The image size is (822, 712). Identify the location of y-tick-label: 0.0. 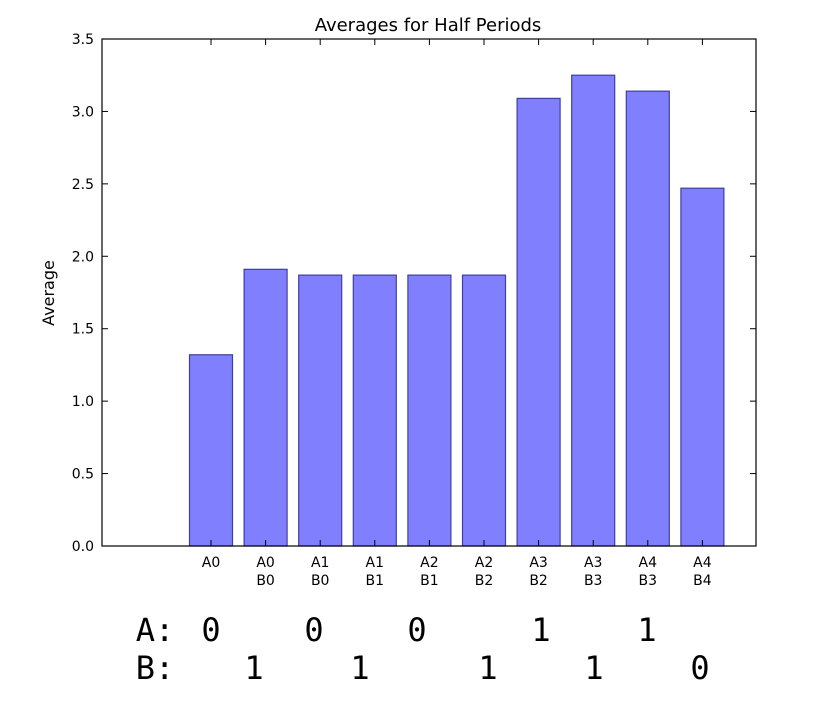
(83, 547).